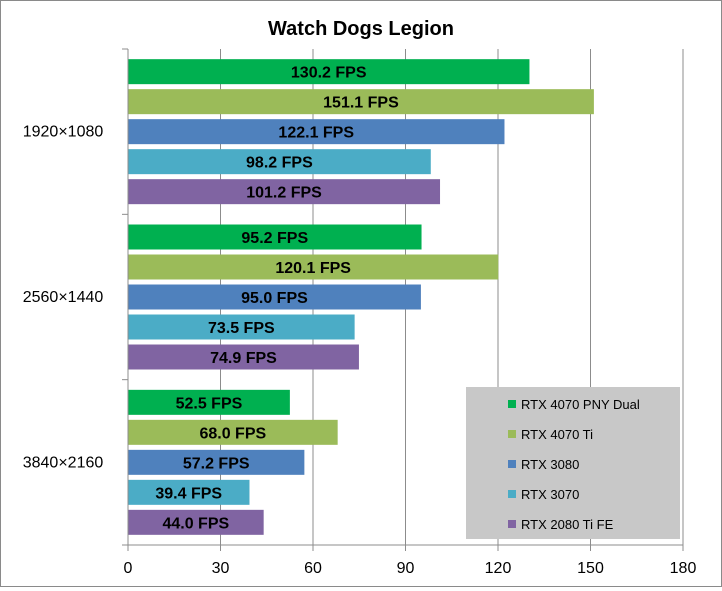 The height and width of the screenshot is (591, 722). What do you see at coordinates (512, 404) in the screenshot?
I see `legend-swatch-rtx-4070-pny-dual` at bounding box center [512, 404].